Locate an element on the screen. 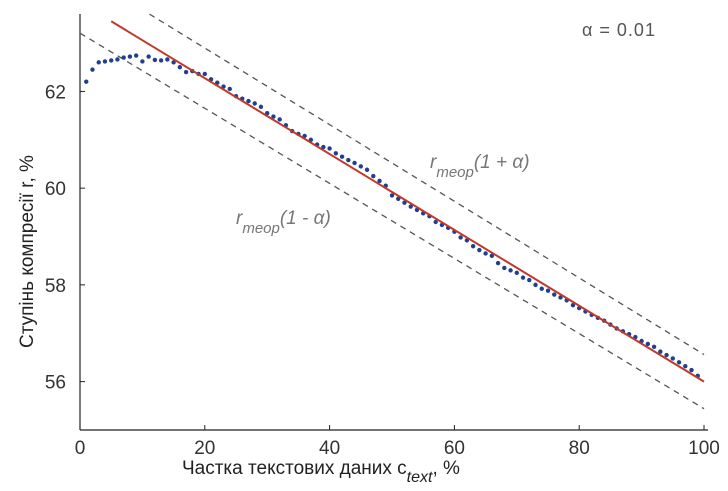 The width and height of the screenshot is (728, 491). x-axis-label: Частка текстових даних ctext, % is located at coordinates (321, 472).